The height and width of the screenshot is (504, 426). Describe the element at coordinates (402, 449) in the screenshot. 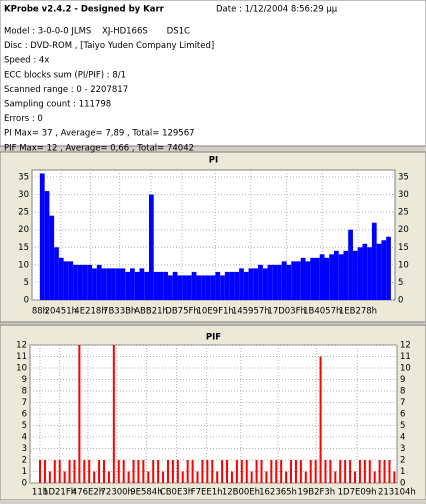

I see `y2-tick-label: 3` at that location.